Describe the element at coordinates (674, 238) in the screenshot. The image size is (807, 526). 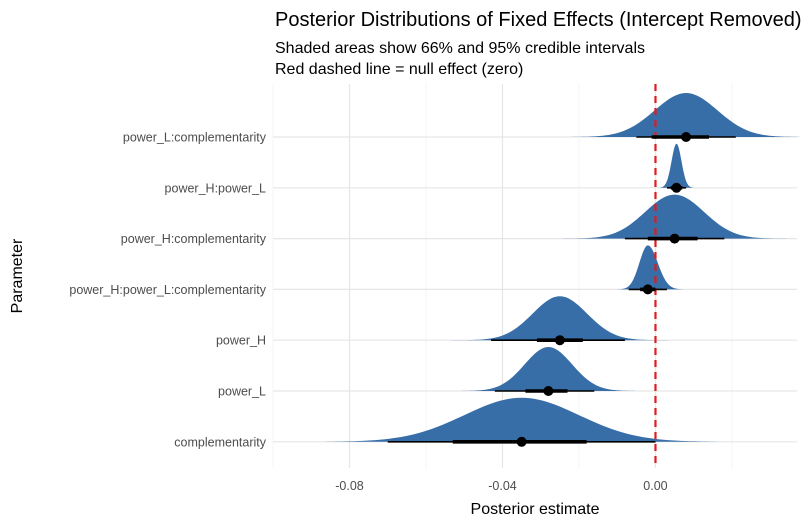
I see `median-point-power-H-complementarity` at that location.